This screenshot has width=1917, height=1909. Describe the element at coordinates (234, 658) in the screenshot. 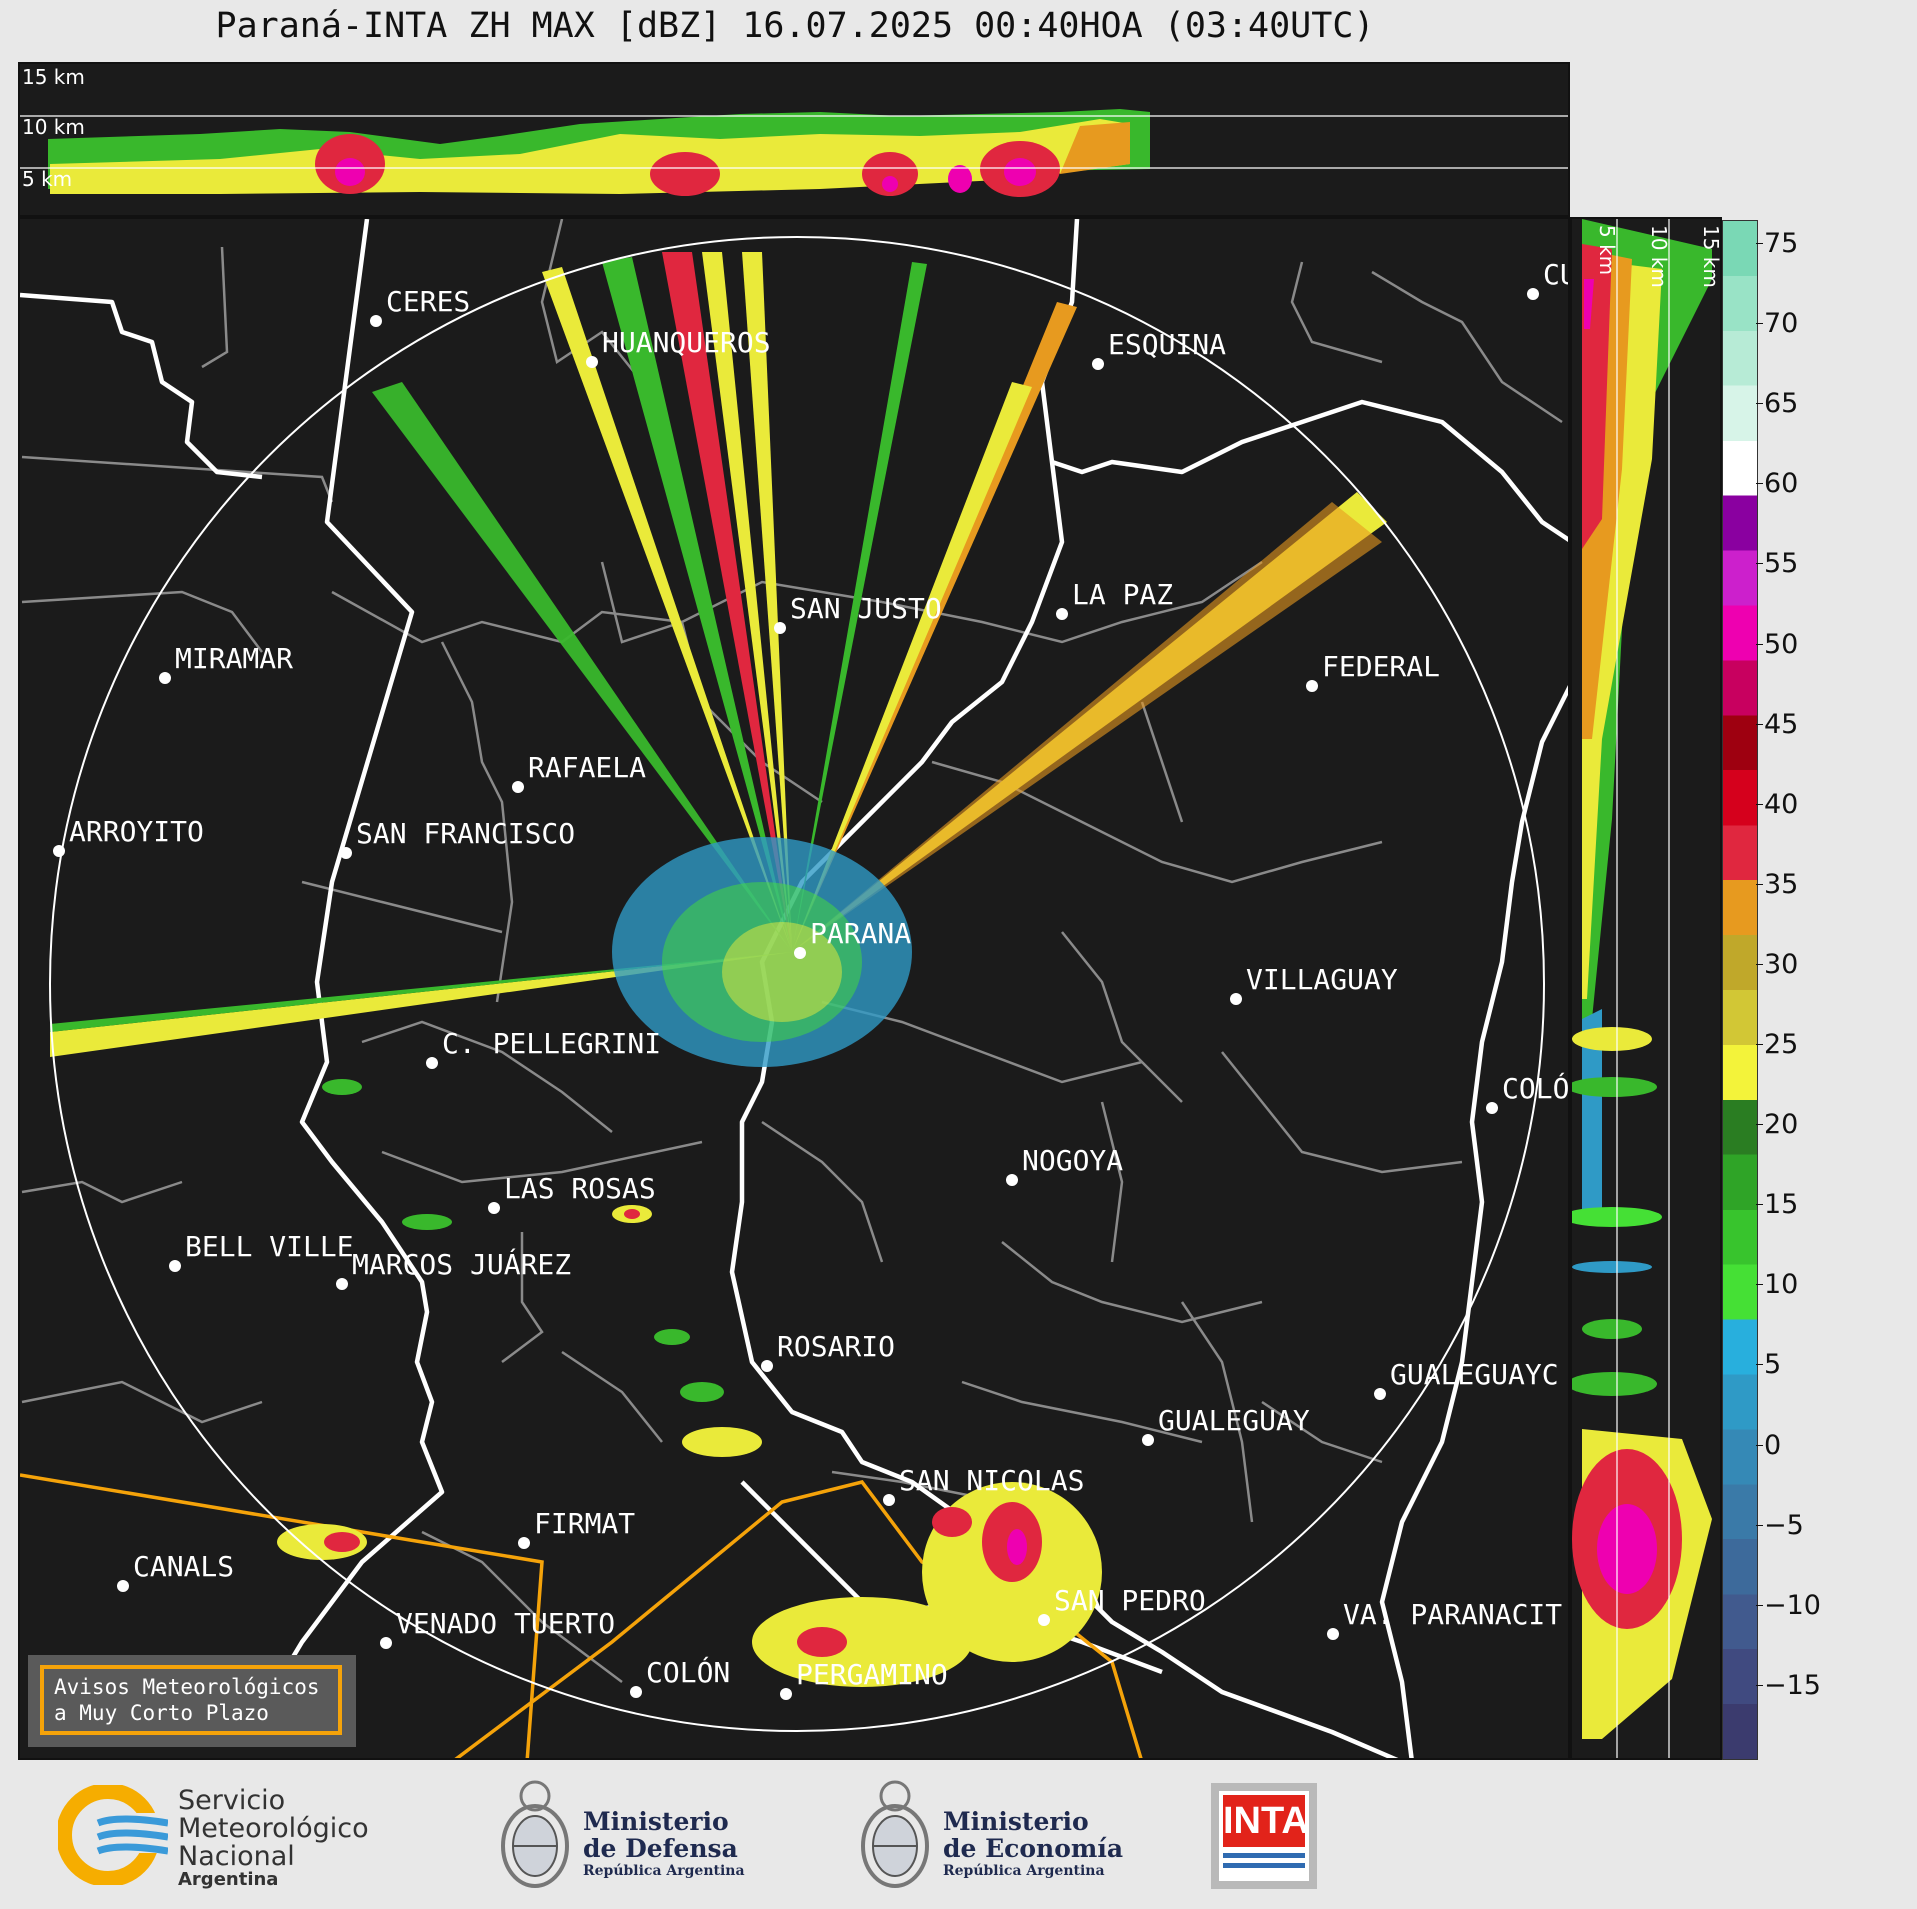

I see `city-label: MIRAMAR` at that location.